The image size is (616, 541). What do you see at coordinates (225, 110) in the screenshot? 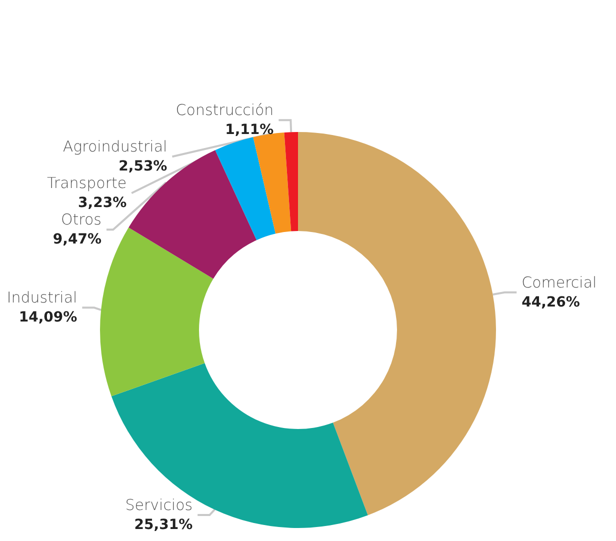
I see `slice-label: Construcción` at bounding box center [225, 110].